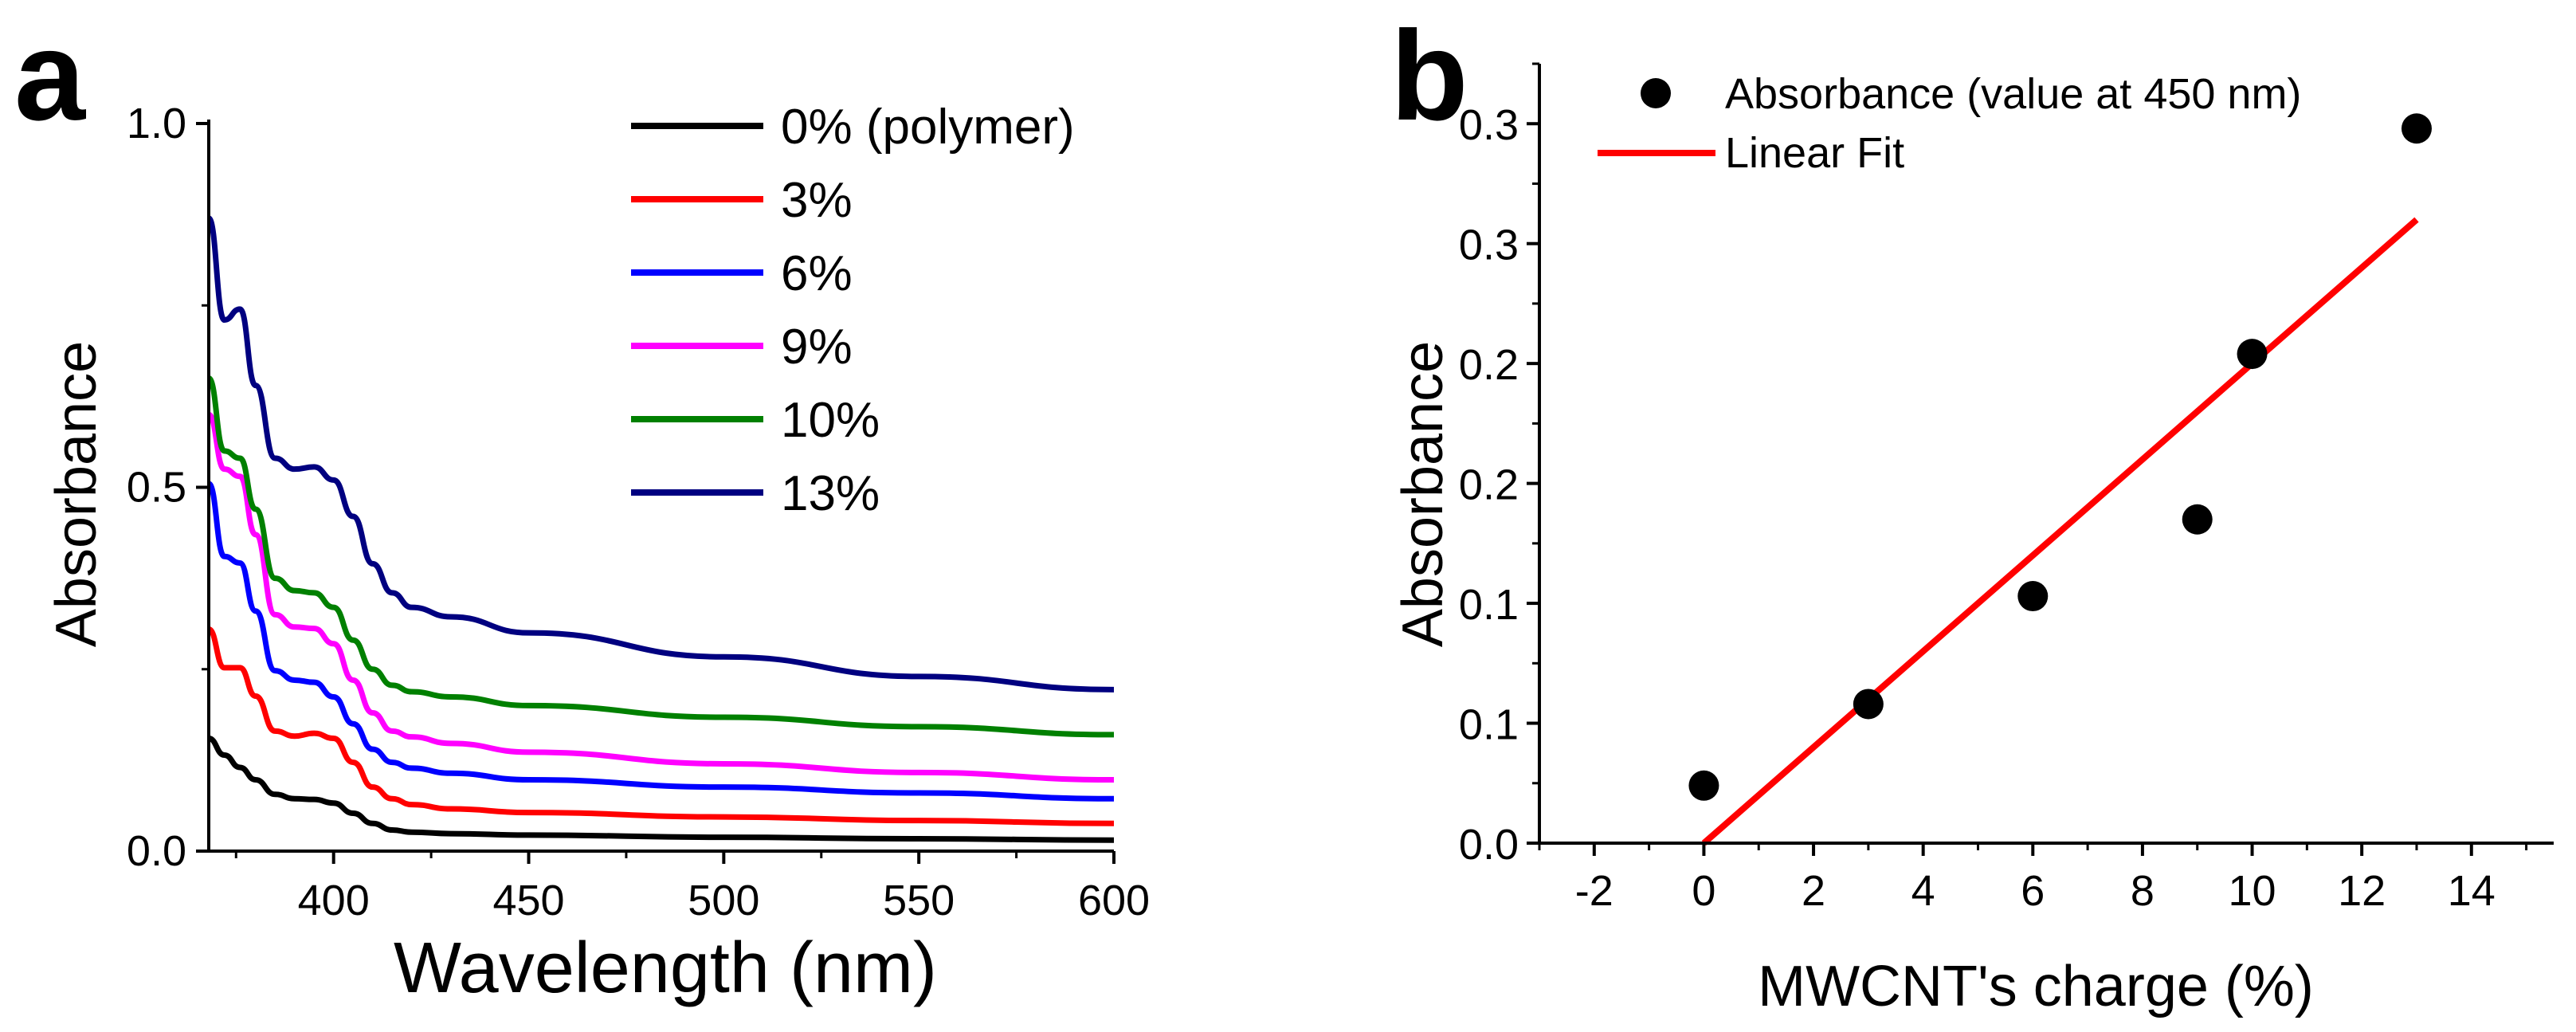  Describe the element at coordinates (1814, 153) in the screenshot. I see `panel-b-legend-label-1: Linear Fit` at that location.